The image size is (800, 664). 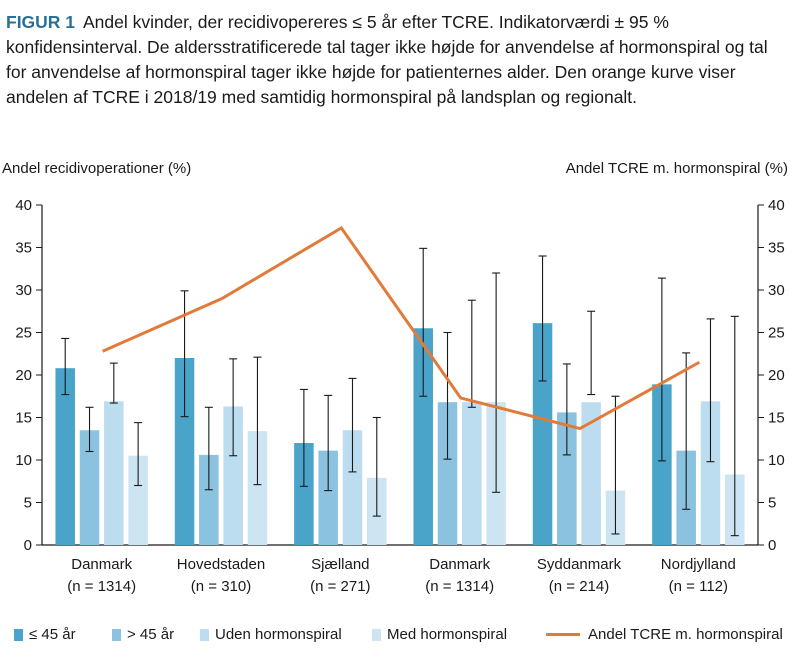 I want to click on y-tick-right-label: 0, so click(x=772, y=545).